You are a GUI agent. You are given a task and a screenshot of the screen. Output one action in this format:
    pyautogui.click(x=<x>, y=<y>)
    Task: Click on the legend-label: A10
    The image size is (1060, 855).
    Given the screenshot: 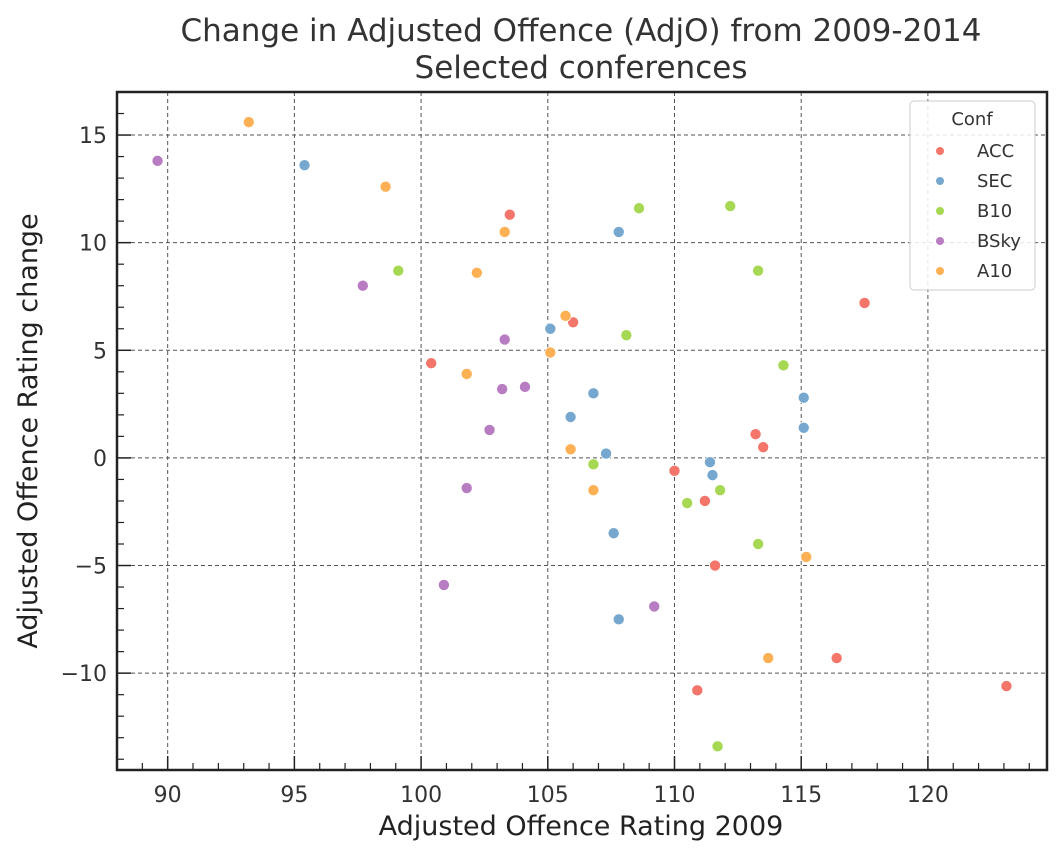 What is the action you would take?
    pyautogui.click(x=994, y=271)
    